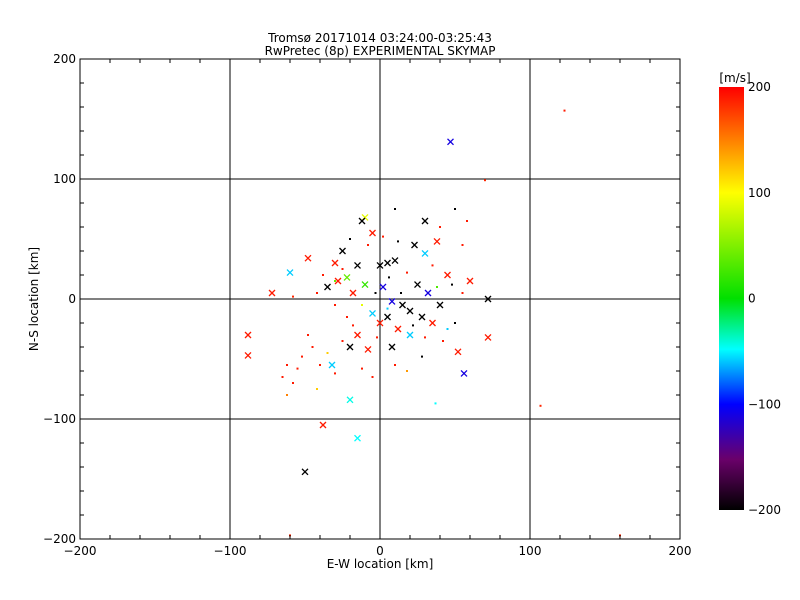 This screenshot has height=600, width=800. I want to click on x-tick-labels: −200 −100 0 100 200, so click(378, 551).